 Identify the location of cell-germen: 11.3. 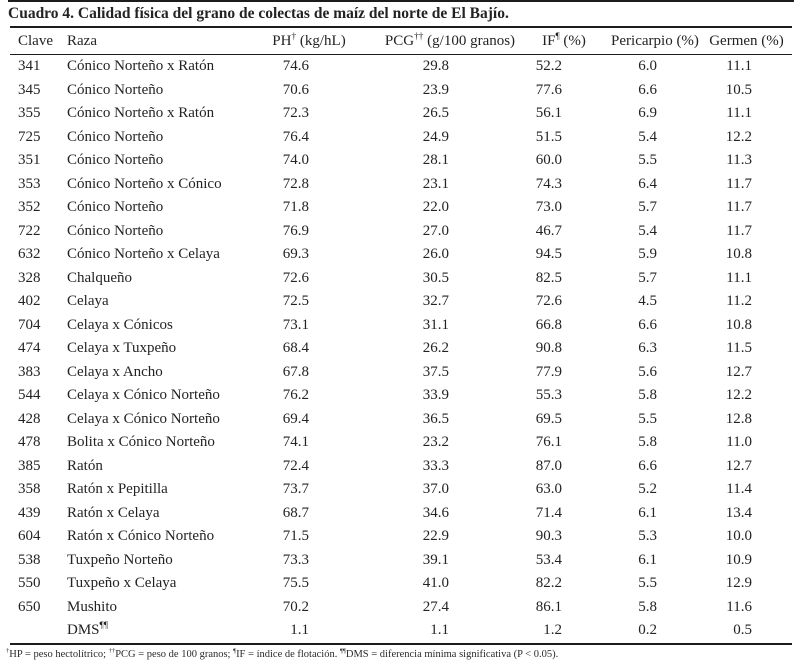
(739, 160).